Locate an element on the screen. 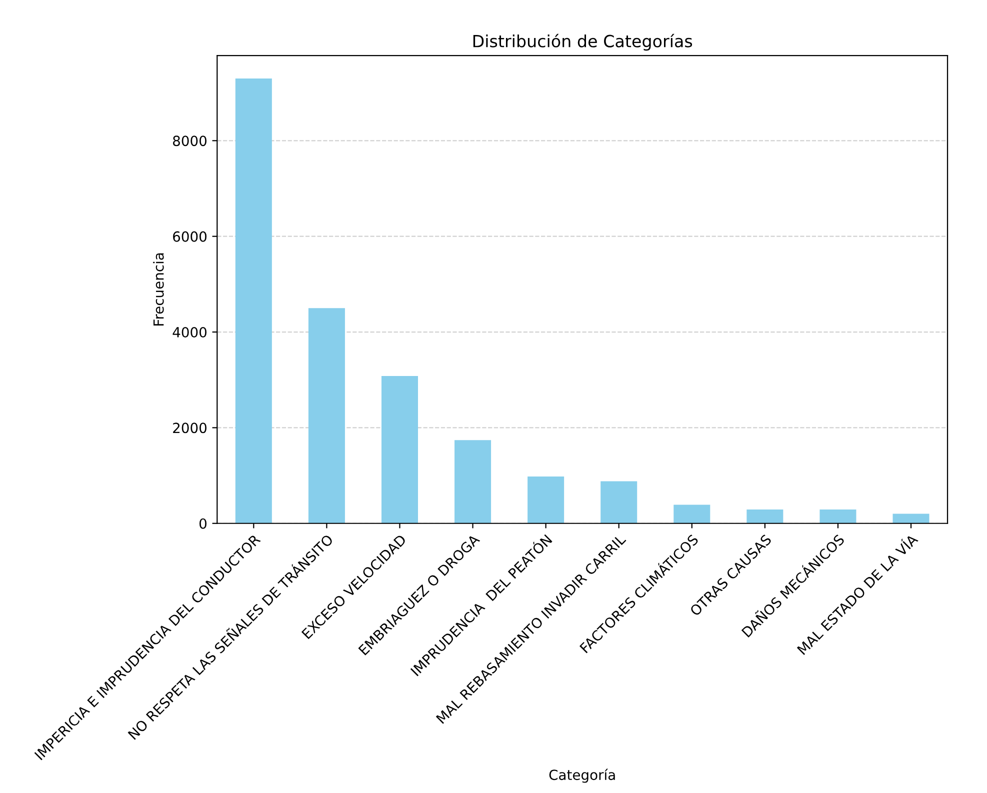 This screenshot has height=793, width=987. y-tick-label: 2000 is located at coordinates (189, 428).